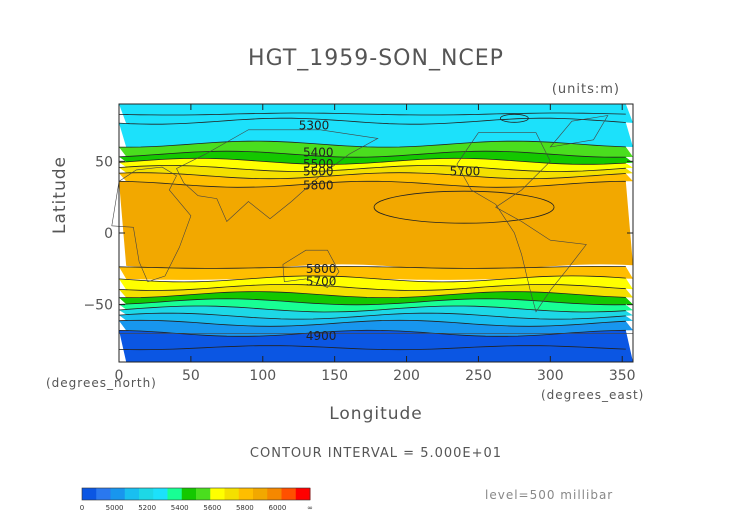  I want to click on colorbar-tick-label: 0, so click(82, 508).